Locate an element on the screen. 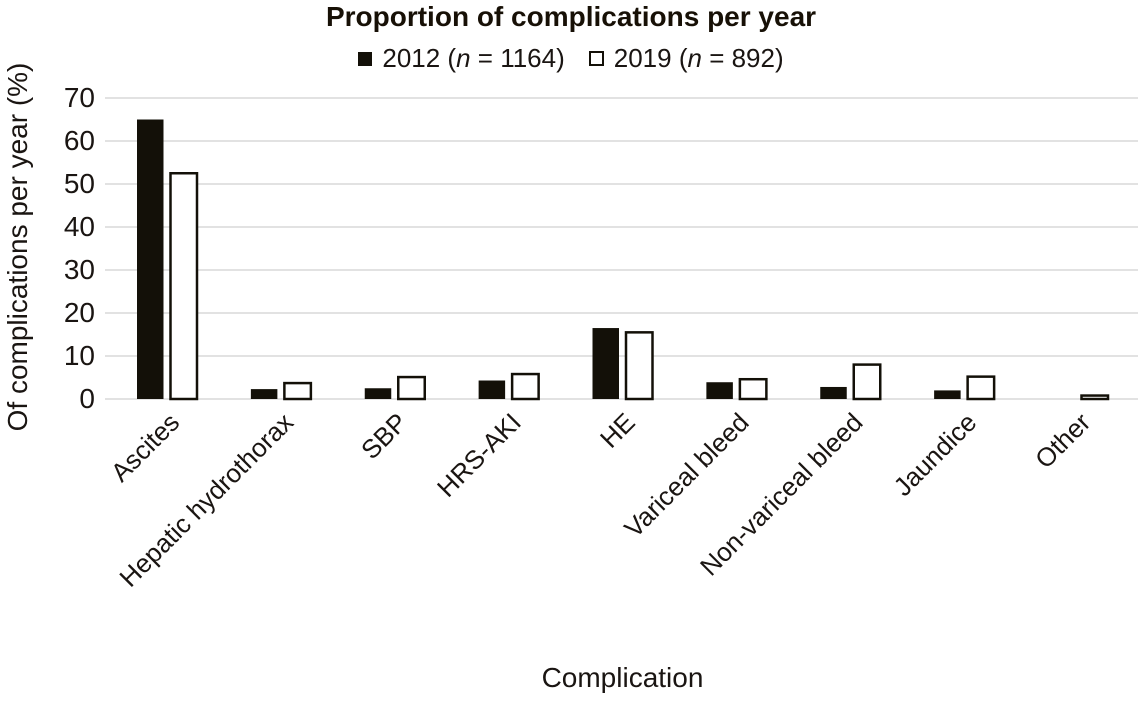 This screenshot has height=705, width=1142. y-tick-label: 60 is located at coordinates (79, 140).